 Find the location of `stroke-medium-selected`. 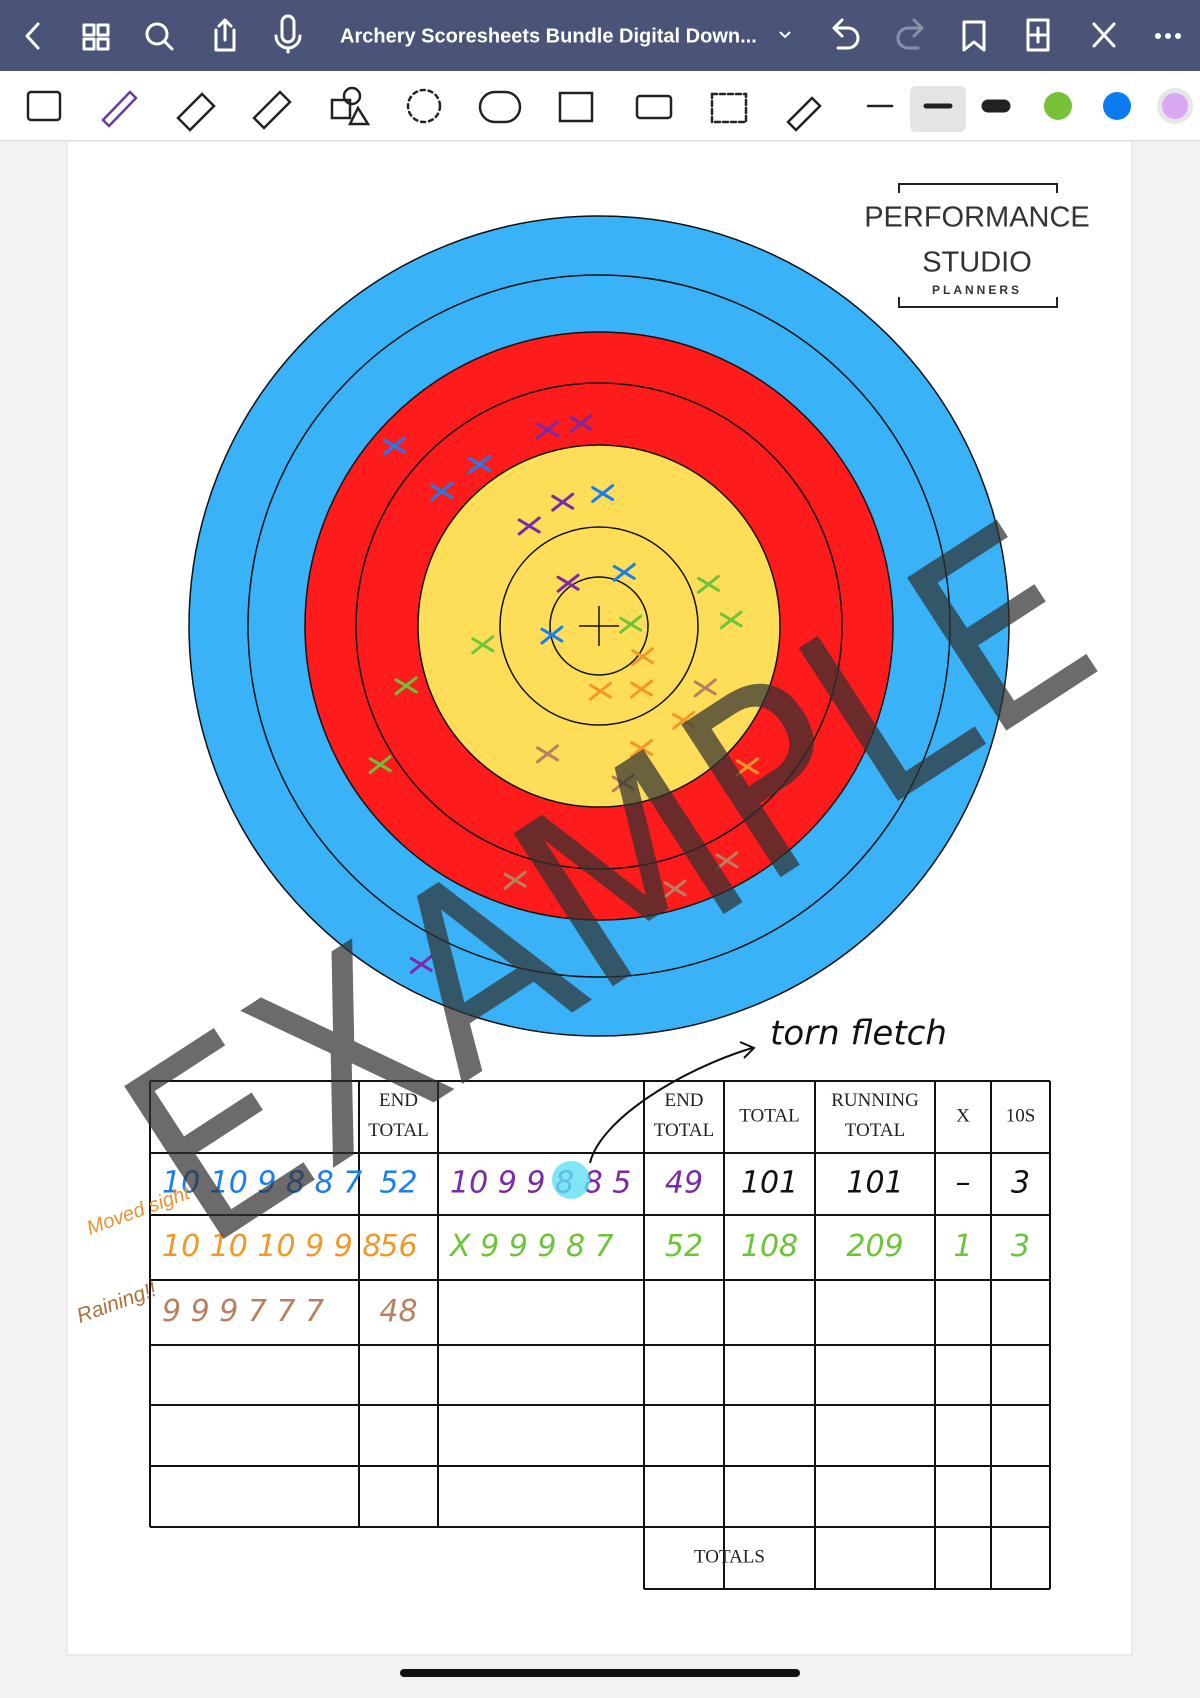

stroke-medium-selected is located at coordinates (938, 109).